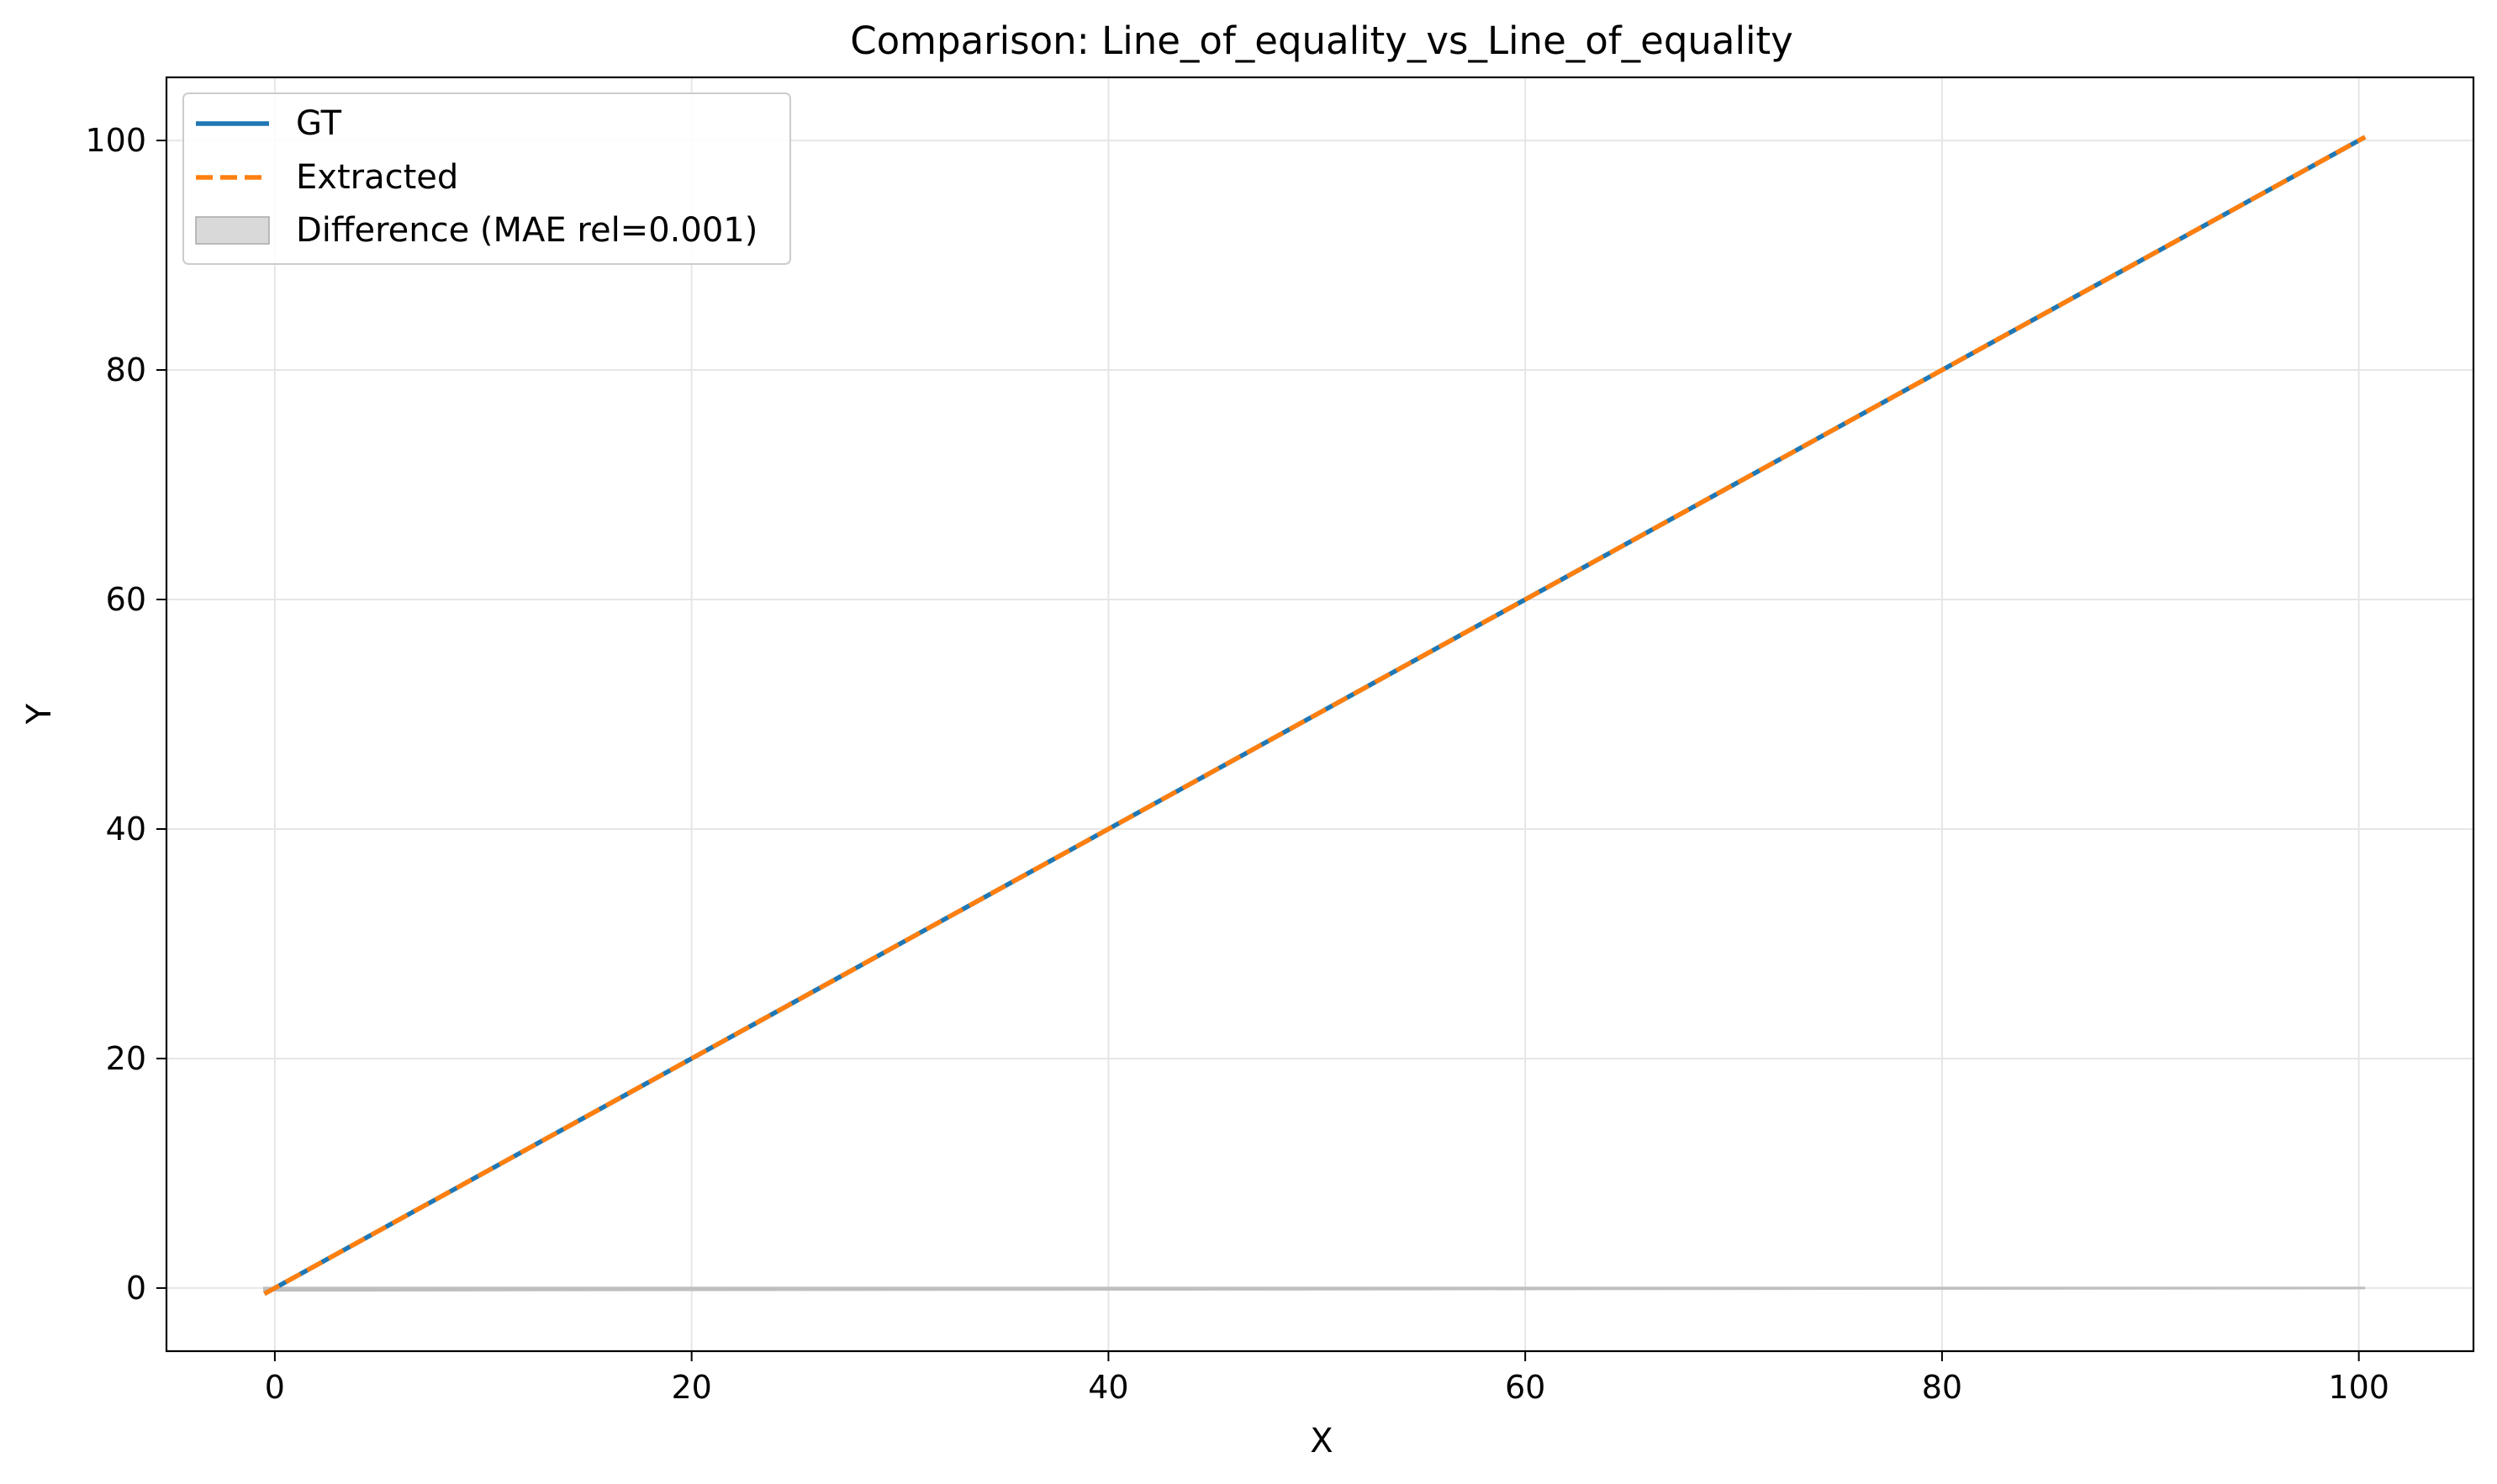  What do you see at coordinates (527, 231) in the screenshot?
I see `legend-label-difference: Difference (MAE rel=0.001)` at bounding box center [527, 231].